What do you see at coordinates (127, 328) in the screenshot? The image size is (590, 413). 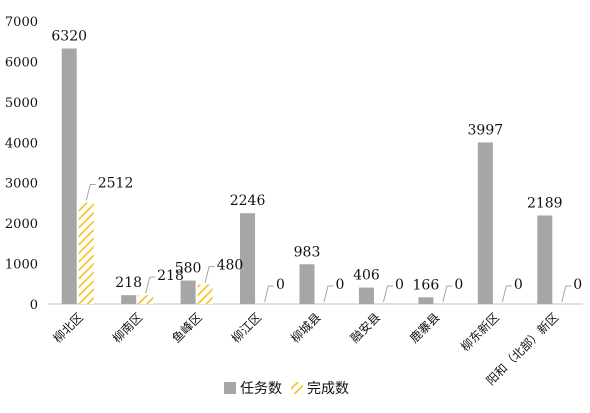 I see `x-category-label: 柳南区` at bounding box center [127, 328].